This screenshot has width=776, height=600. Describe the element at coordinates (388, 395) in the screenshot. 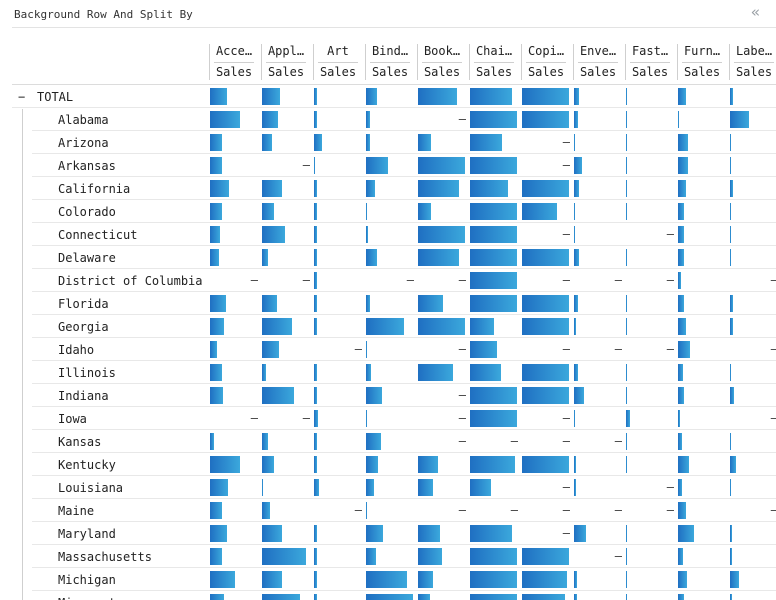

I see `table-row: Indiana –` at that location.